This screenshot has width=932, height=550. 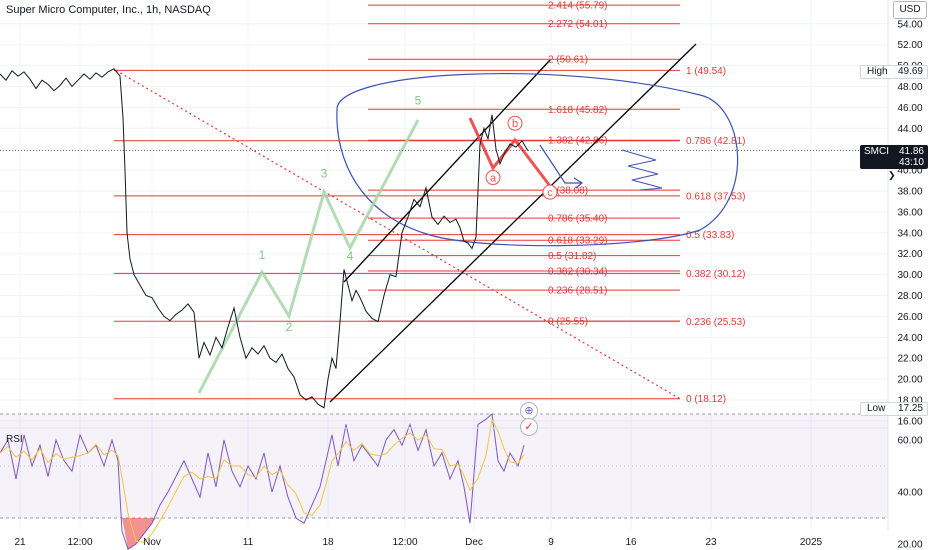 I want to click on price-tick-label: 24.00, so click(x=909, y=338).